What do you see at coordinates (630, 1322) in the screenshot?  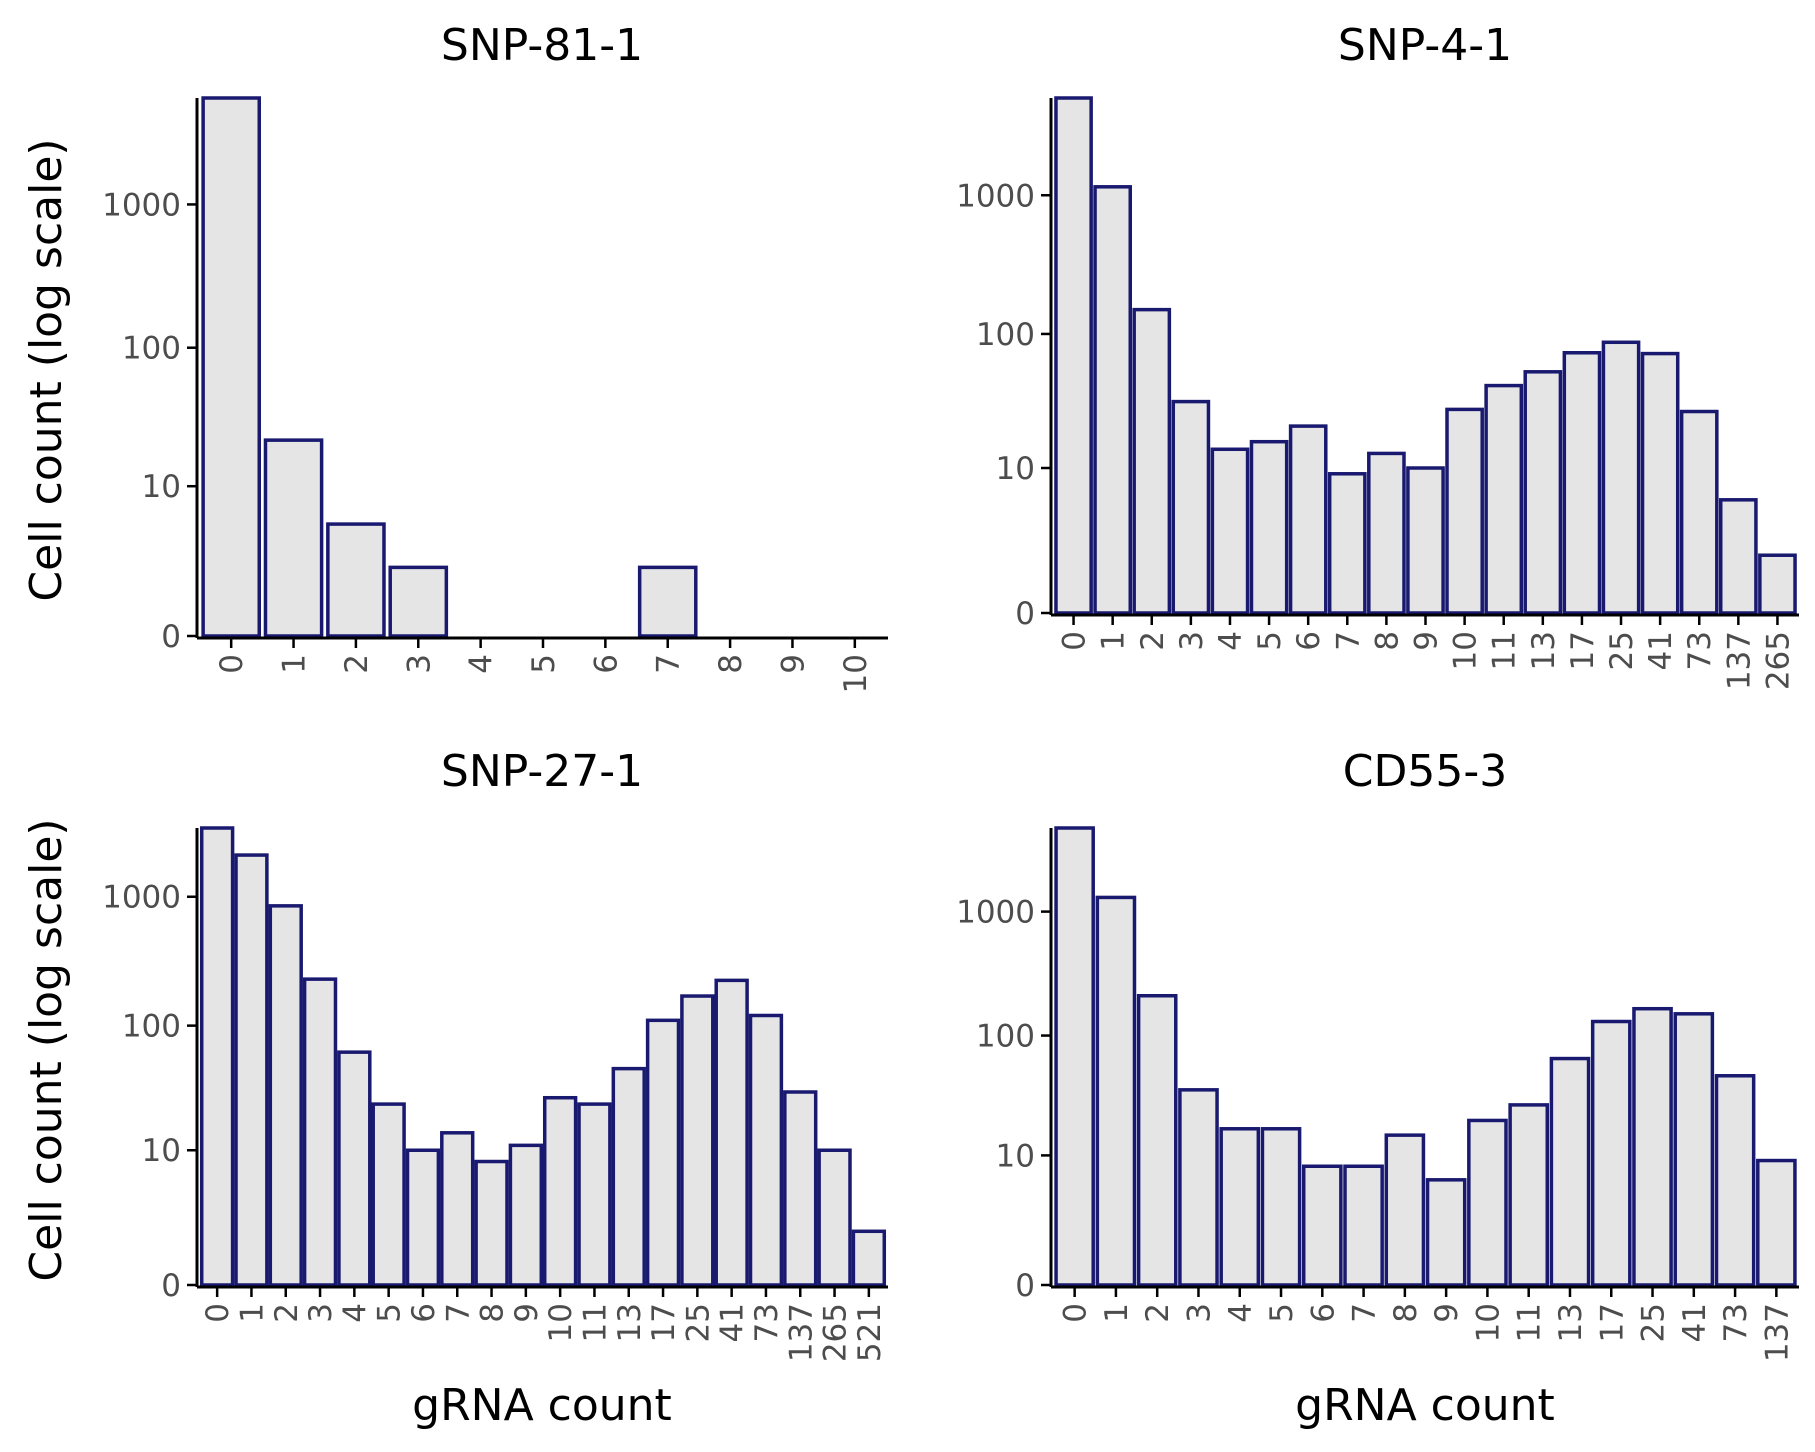 I see `x-tick-label: 13` at bounding box center [630, 1322].